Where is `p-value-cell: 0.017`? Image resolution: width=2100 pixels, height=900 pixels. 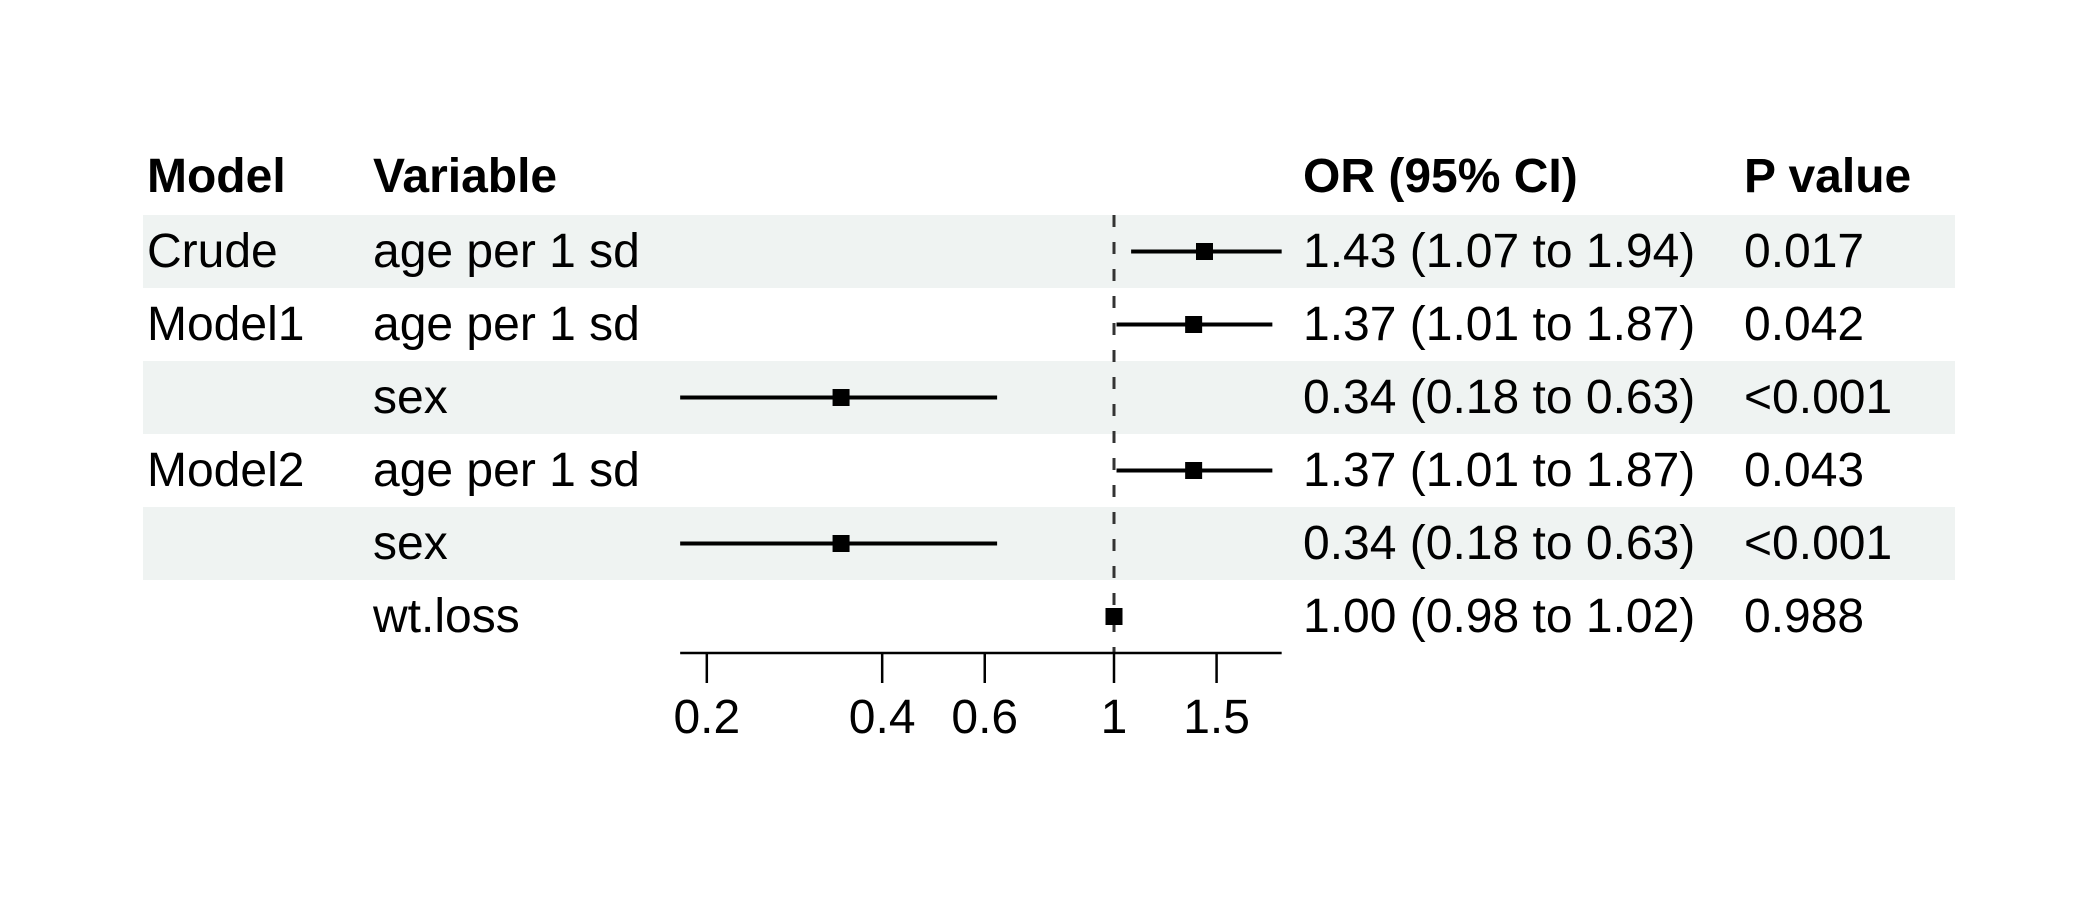 p-value-cell: 0.017 is located at coordinates (1804, 251).